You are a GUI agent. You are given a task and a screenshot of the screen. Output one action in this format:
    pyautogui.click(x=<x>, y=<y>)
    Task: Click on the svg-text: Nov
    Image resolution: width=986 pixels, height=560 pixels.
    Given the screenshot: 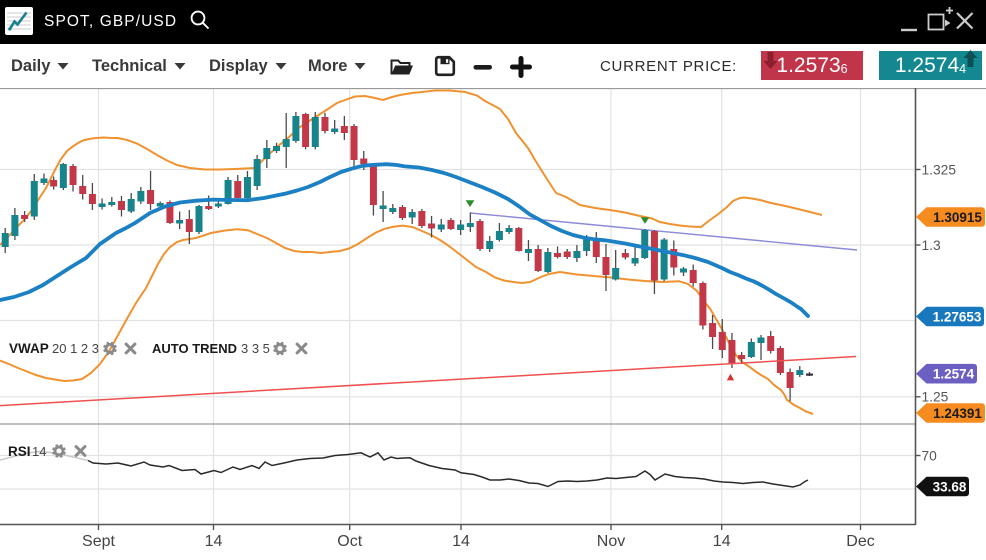 What is the action you would take?
    pyautogui.click(x=611, y=541)
    